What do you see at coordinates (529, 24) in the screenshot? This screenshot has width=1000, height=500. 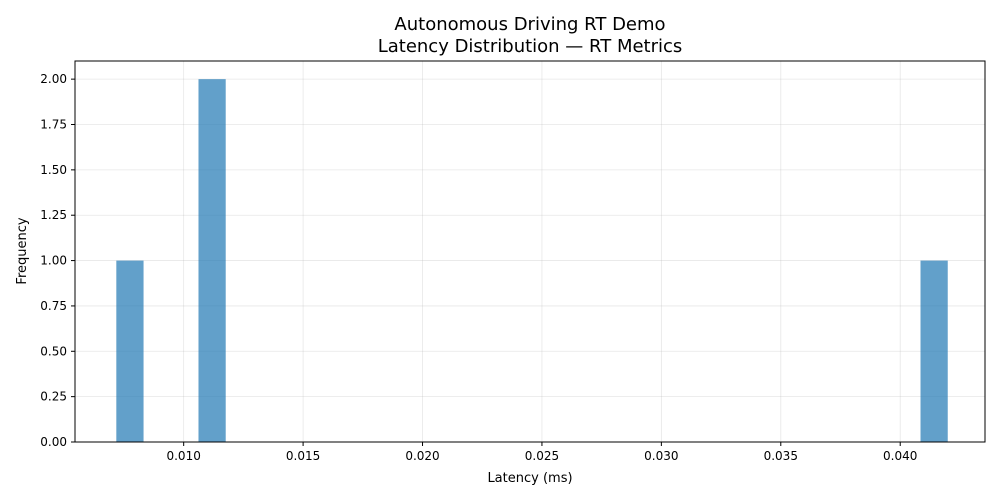 I see `chart-title-line1: Autonomous Driving RT Demo` at bounding box center [529, 24].